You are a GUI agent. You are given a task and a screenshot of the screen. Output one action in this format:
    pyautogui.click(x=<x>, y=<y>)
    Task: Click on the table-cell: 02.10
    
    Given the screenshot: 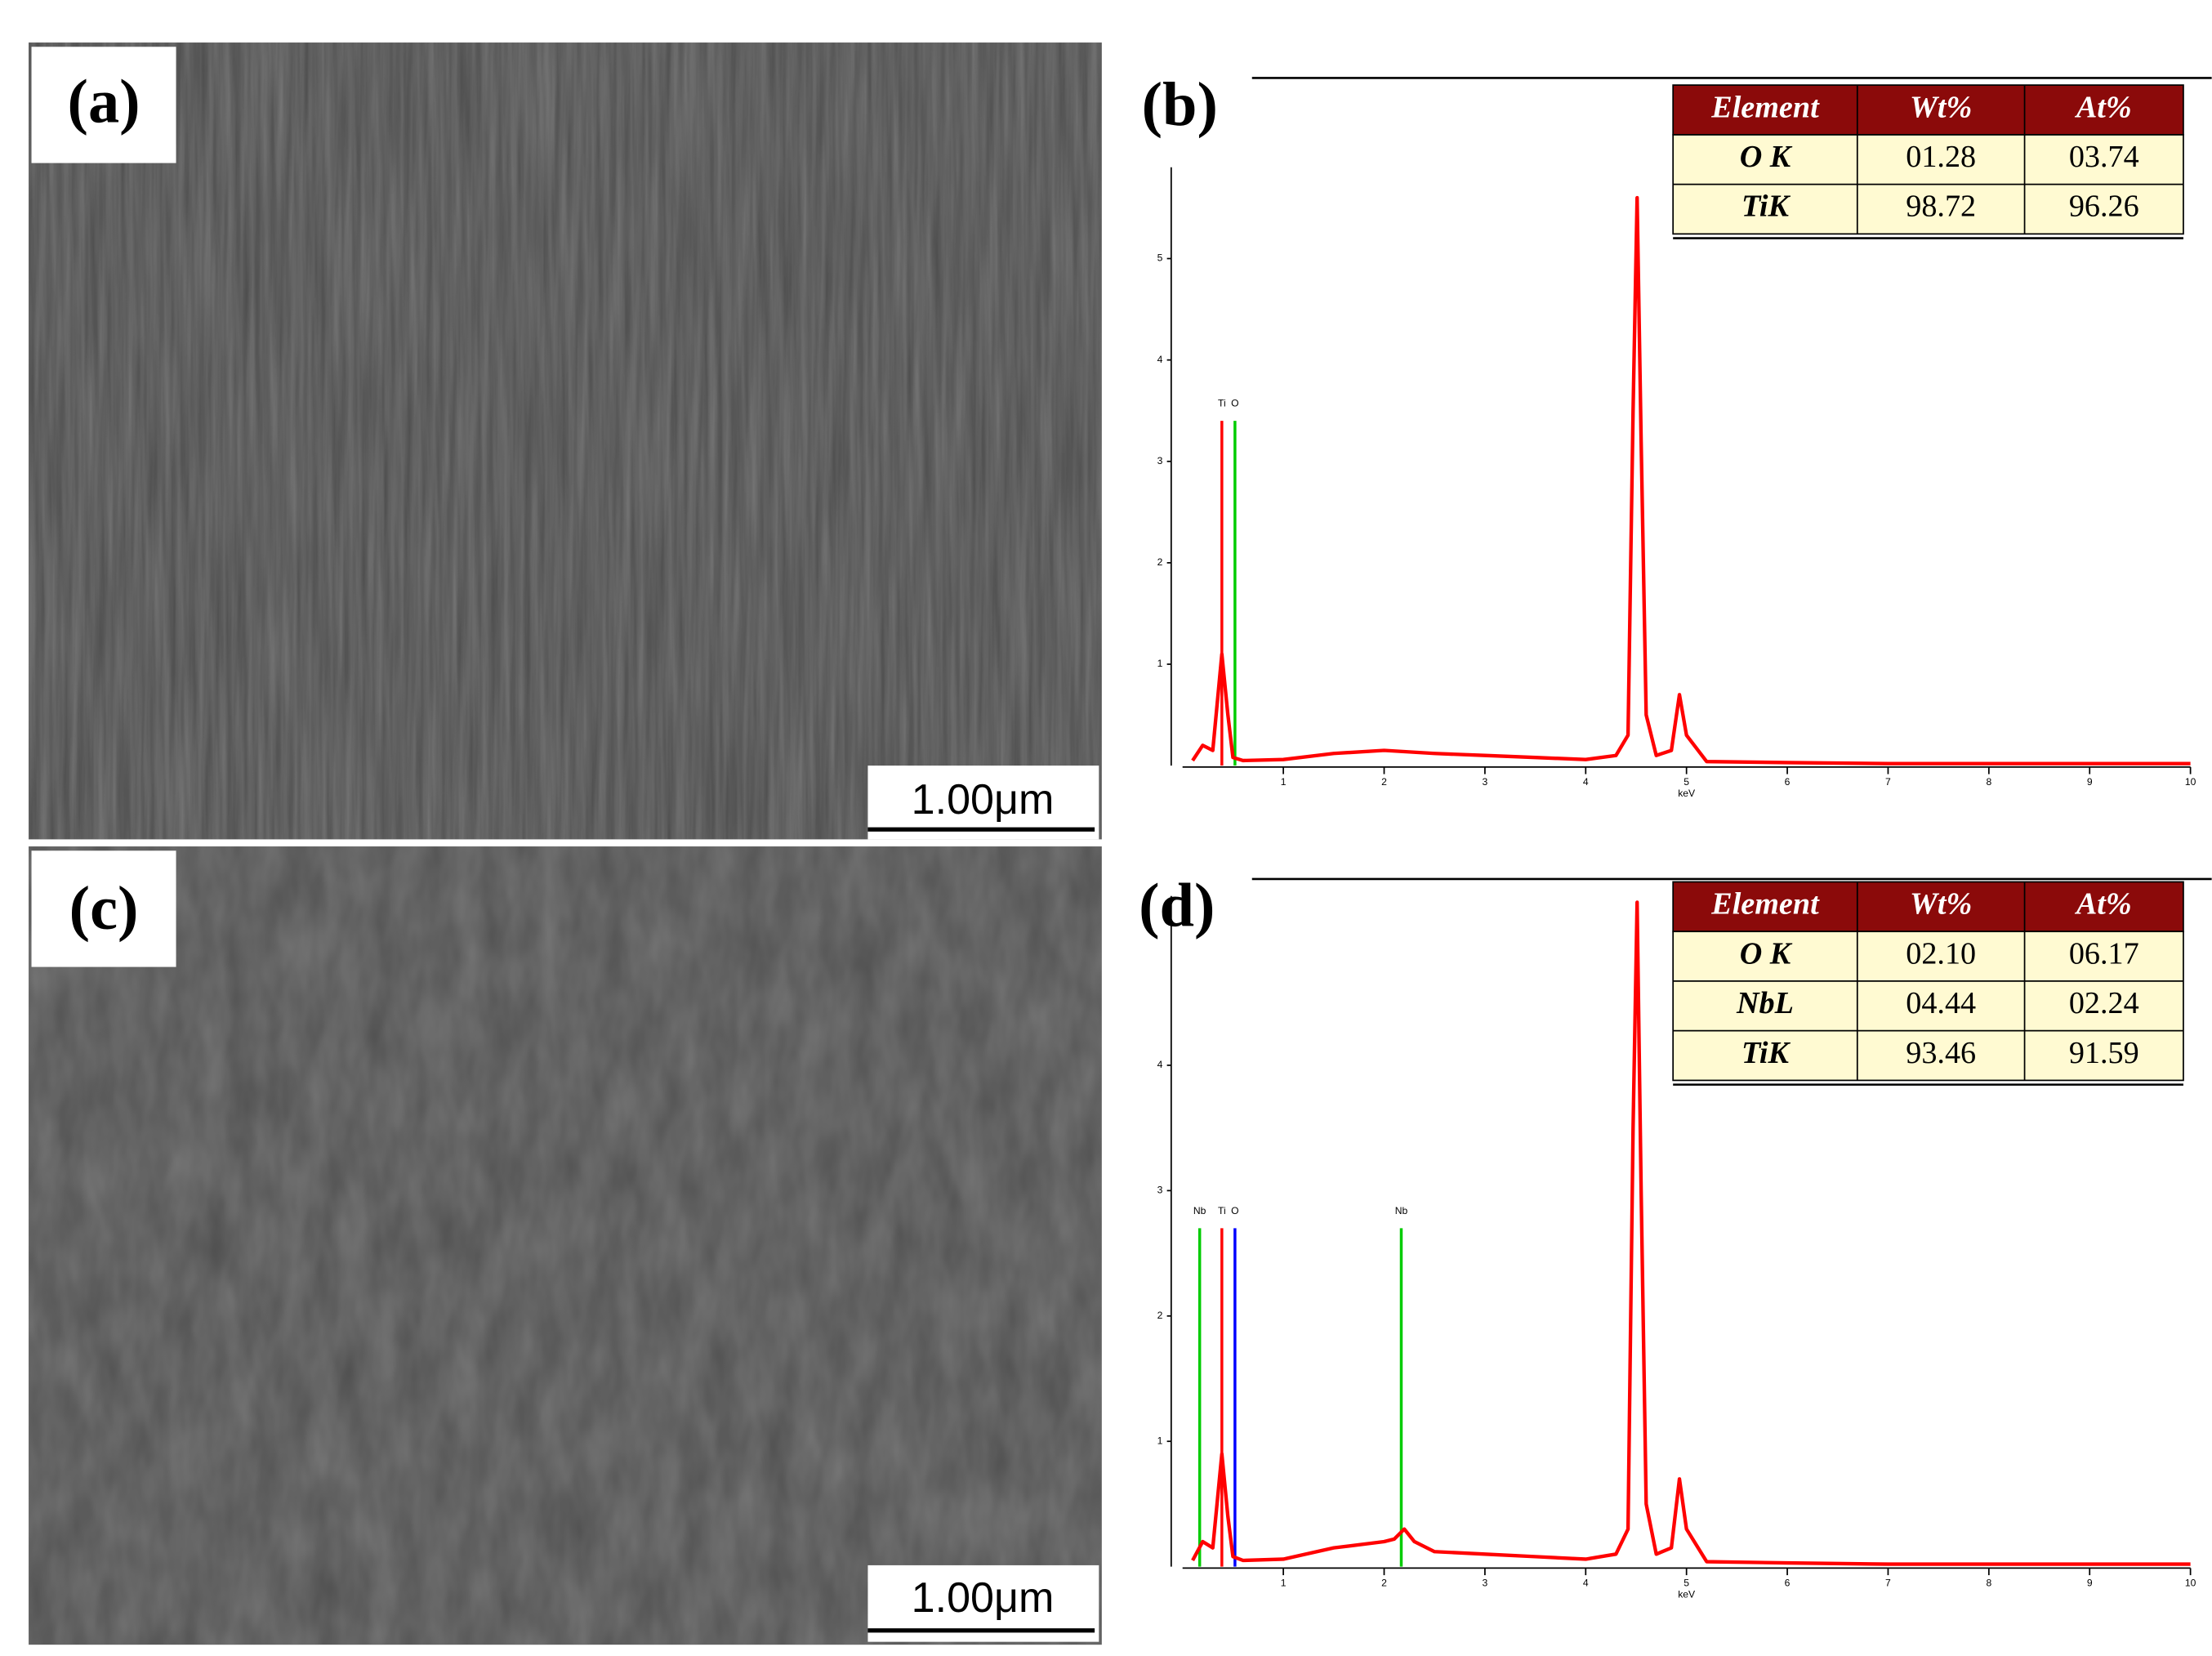 What is the action you would take?
    pyautogui.click(x=1941, y=953)
    